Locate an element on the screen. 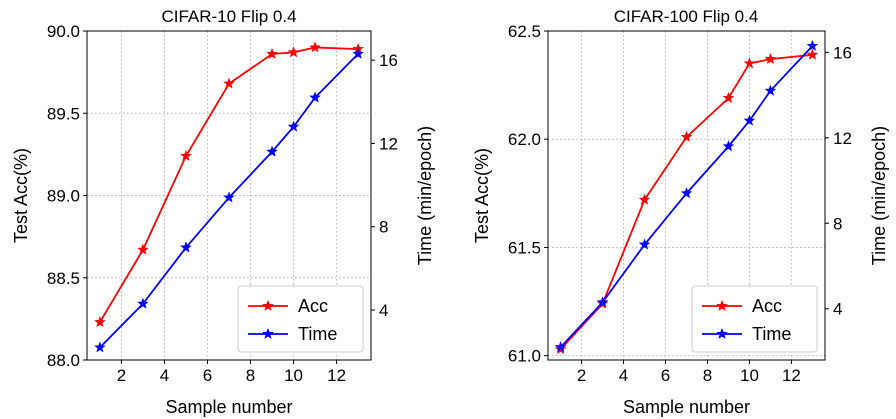 The image size is (896, 419). y-tick-label: 61.5 is located at coordinates (524, 247).